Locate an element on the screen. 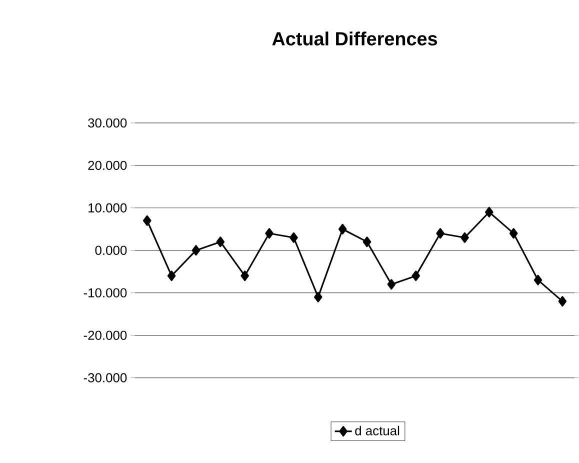  chart-title: Actual Differences is located at coordinates (355, 39).